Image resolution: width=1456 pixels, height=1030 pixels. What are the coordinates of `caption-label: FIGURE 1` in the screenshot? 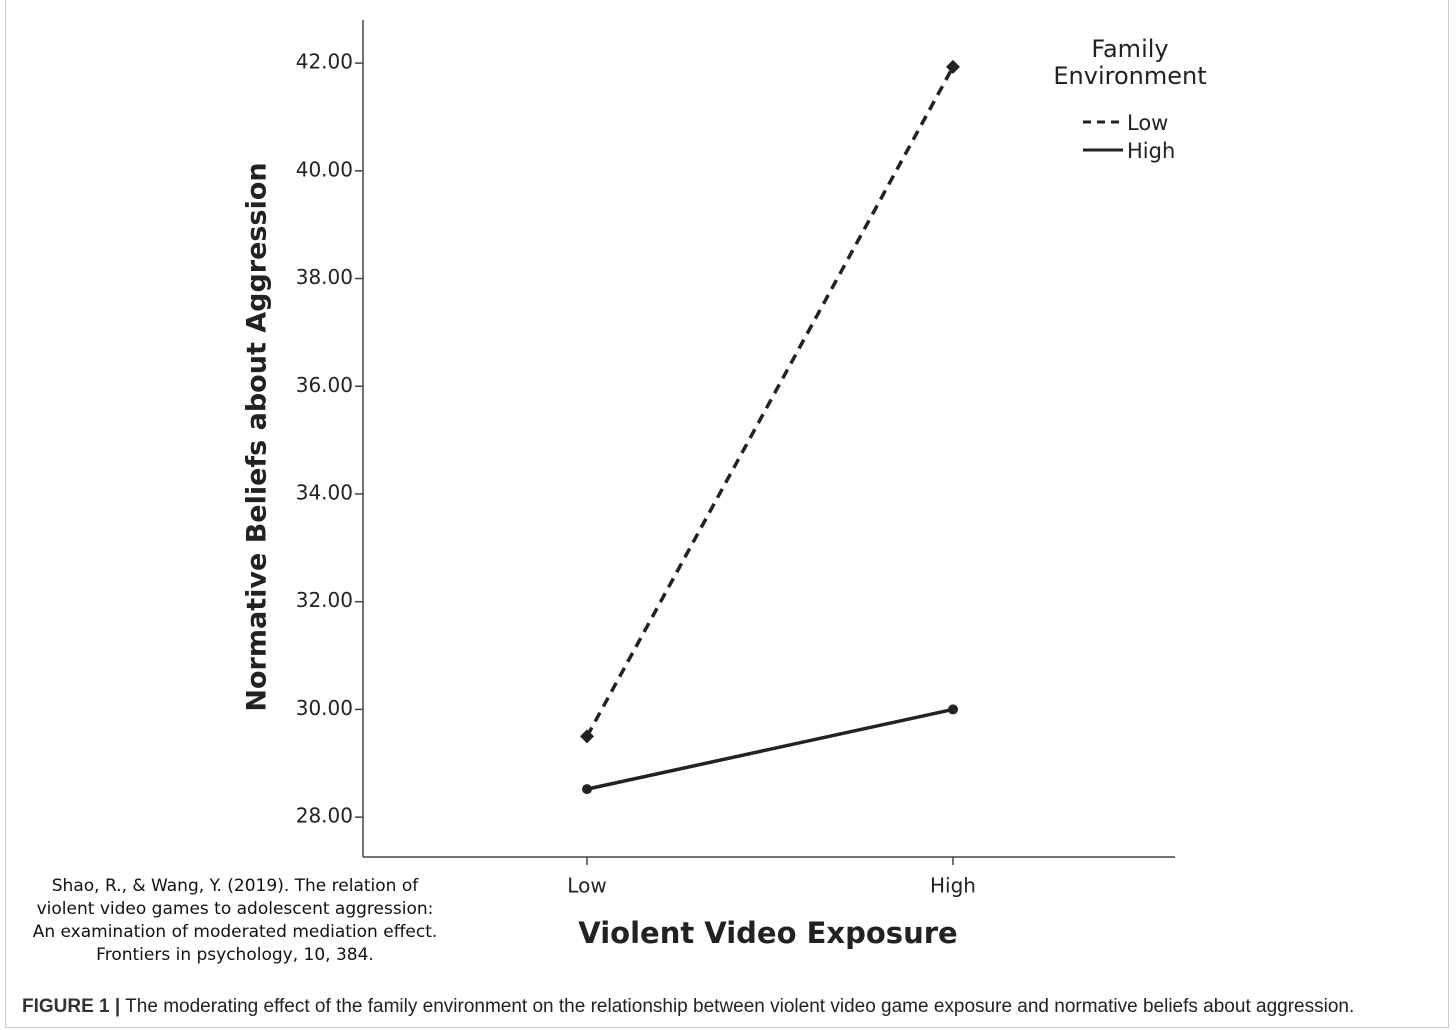 It's located at (66, 1006).